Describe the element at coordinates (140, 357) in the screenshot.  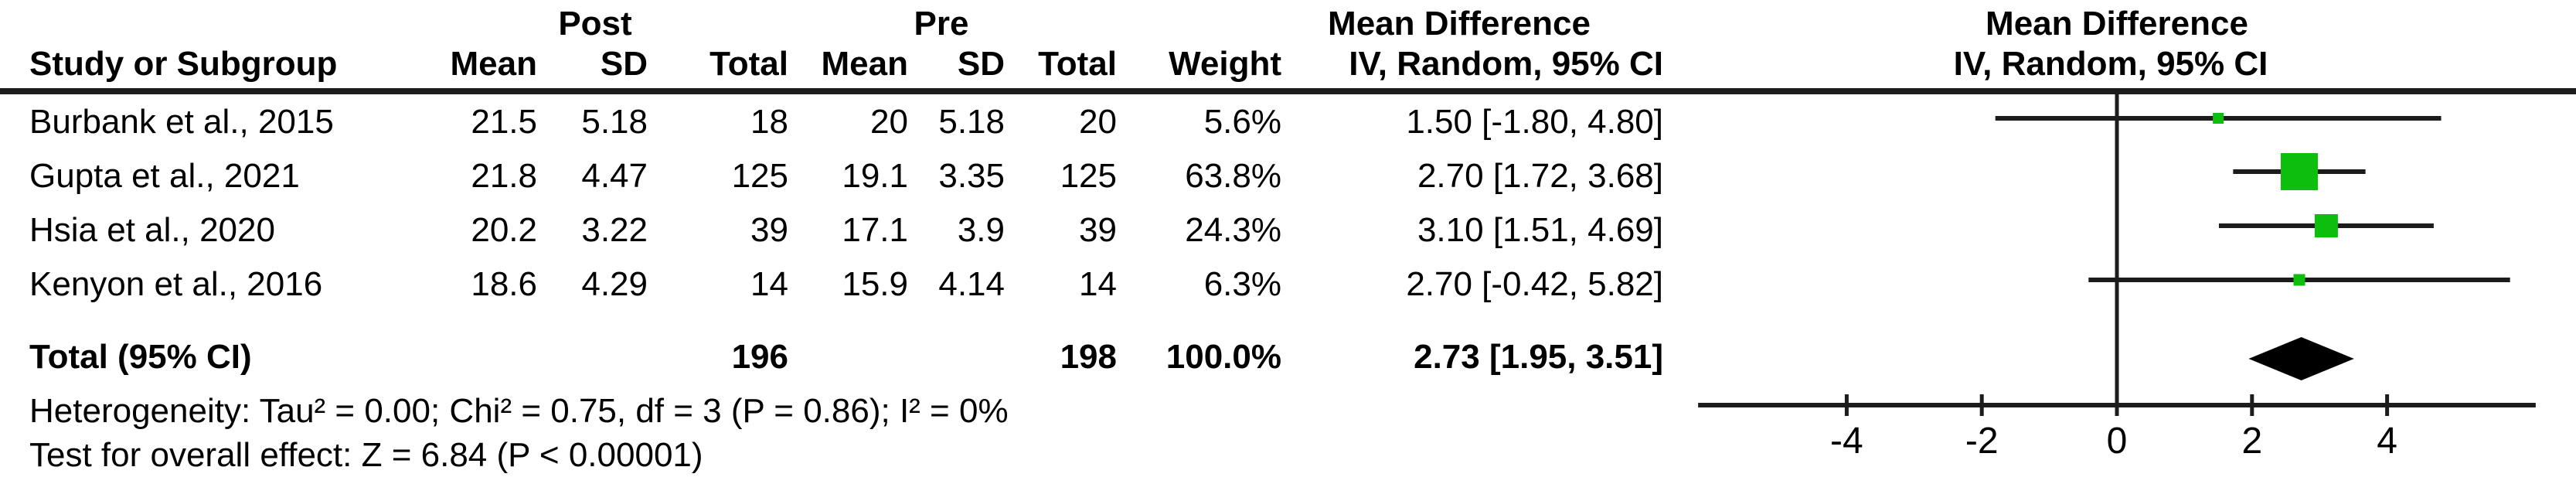
I see `total-label: Total (95% CI)` at that location.